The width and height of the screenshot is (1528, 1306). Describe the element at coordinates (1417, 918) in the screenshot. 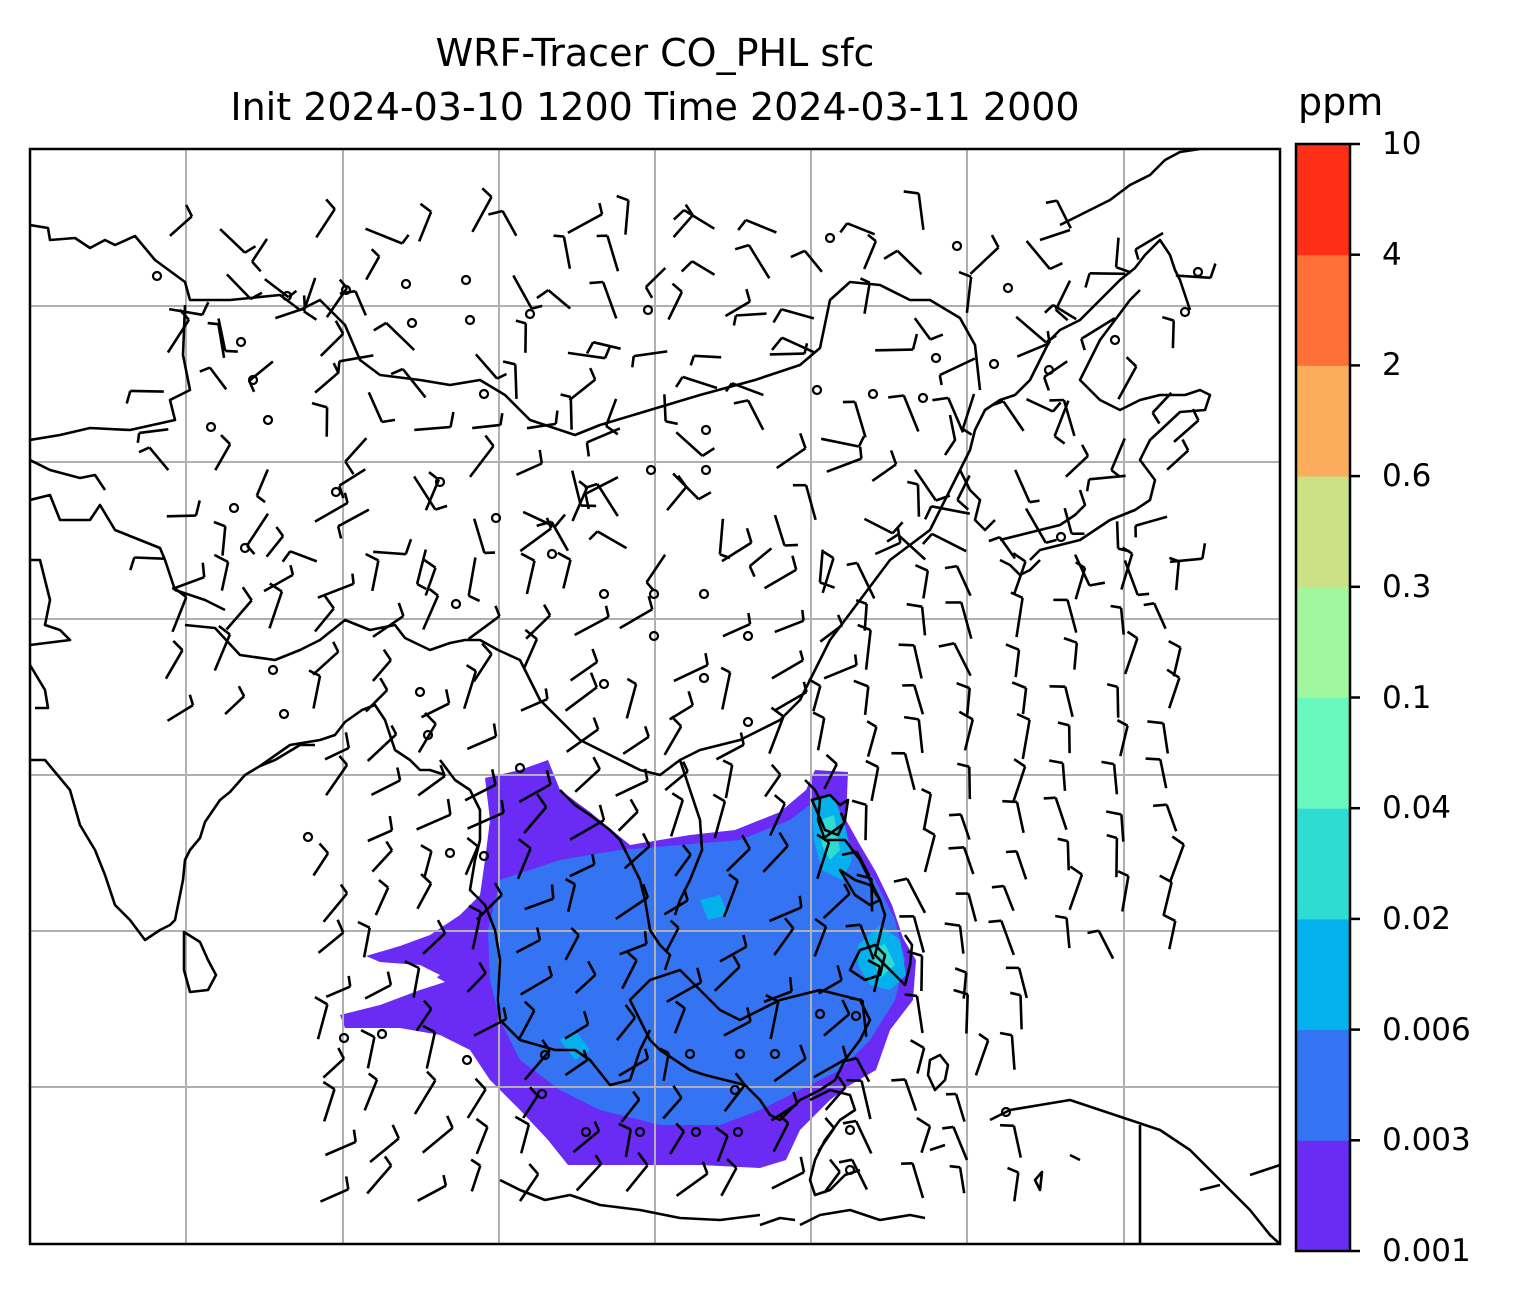

I see `colorbar-tick-label: 0.02` at that location.